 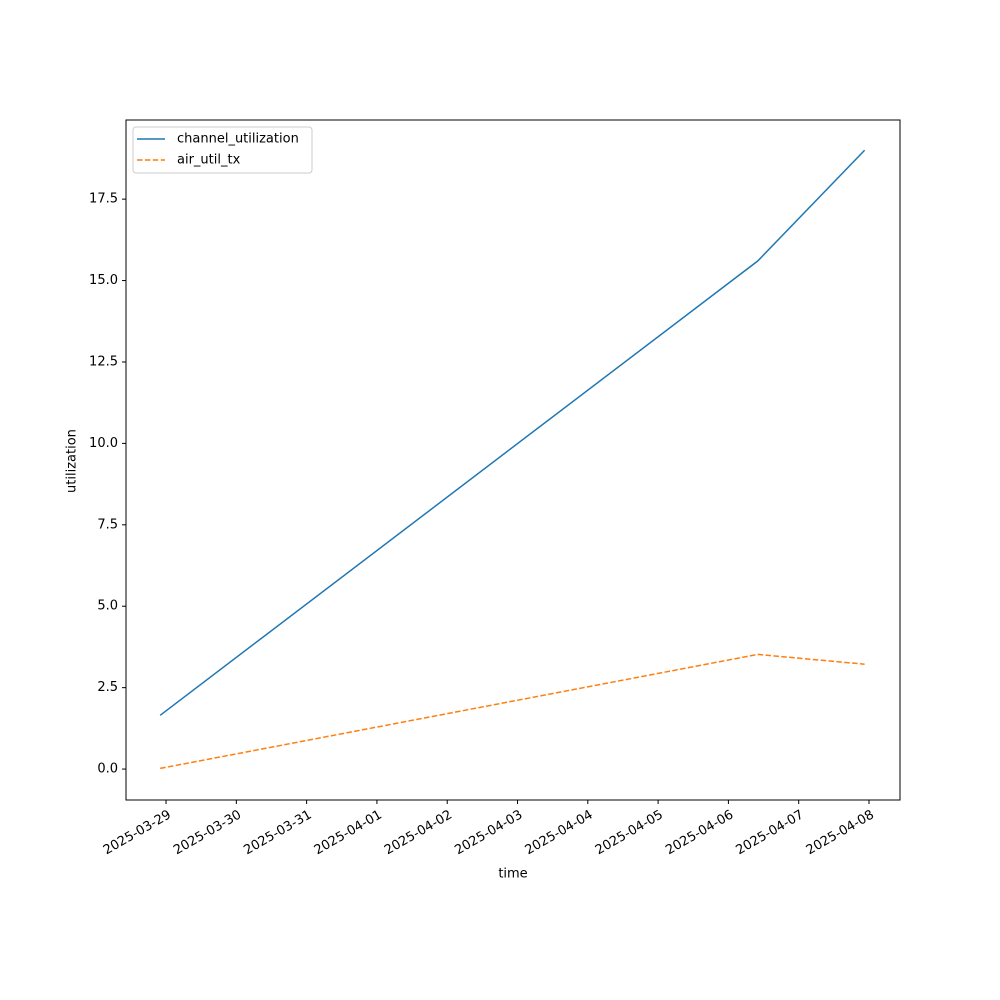 I want to click on y-axis-label: utilization, so click(x=72, y=461).